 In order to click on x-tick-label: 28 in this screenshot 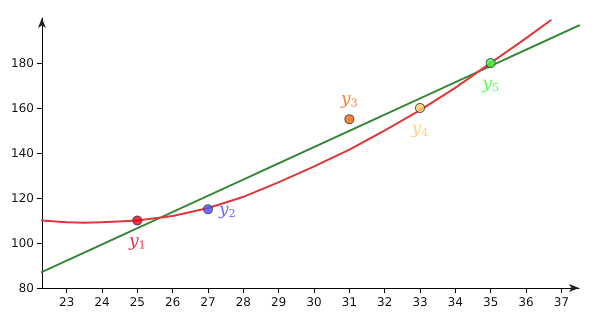, I will do `click(243, 302)`.